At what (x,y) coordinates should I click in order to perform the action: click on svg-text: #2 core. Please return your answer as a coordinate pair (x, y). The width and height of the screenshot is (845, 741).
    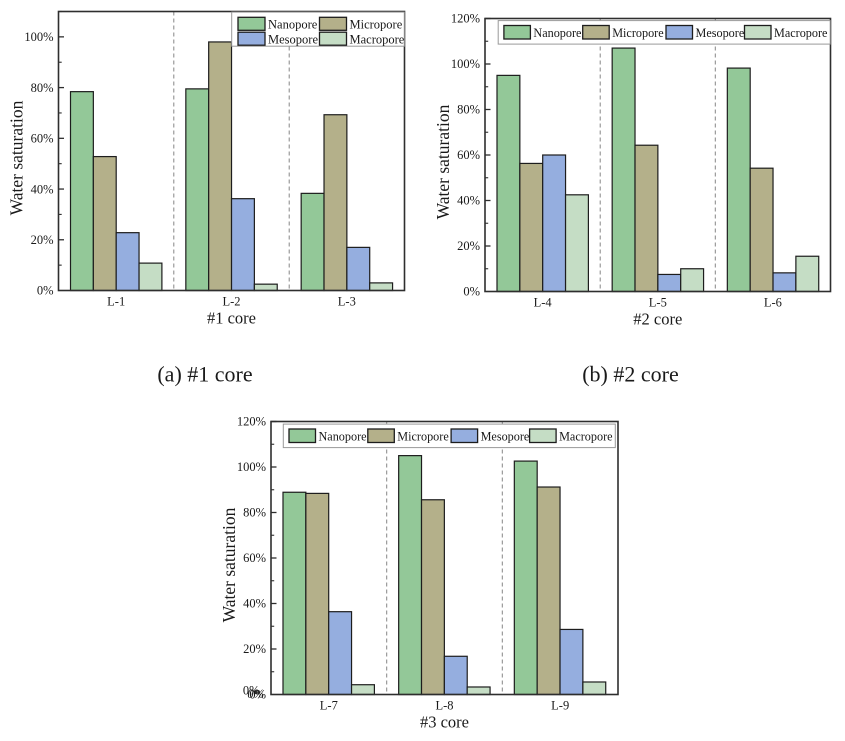
    Looking at the image, I should click on (657, 319).